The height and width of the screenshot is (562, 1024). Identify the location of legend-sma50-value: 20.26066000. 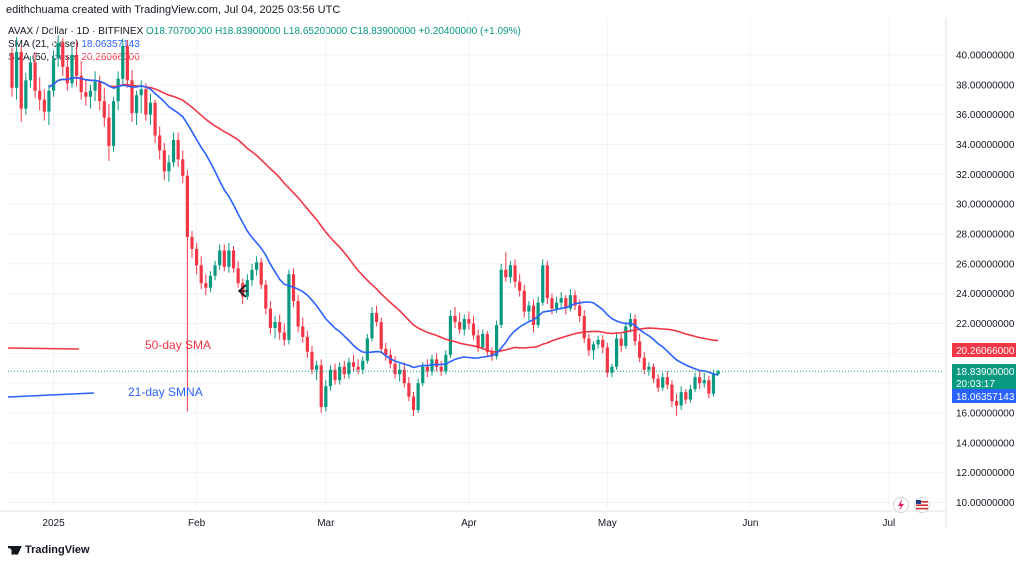
(110, 57).